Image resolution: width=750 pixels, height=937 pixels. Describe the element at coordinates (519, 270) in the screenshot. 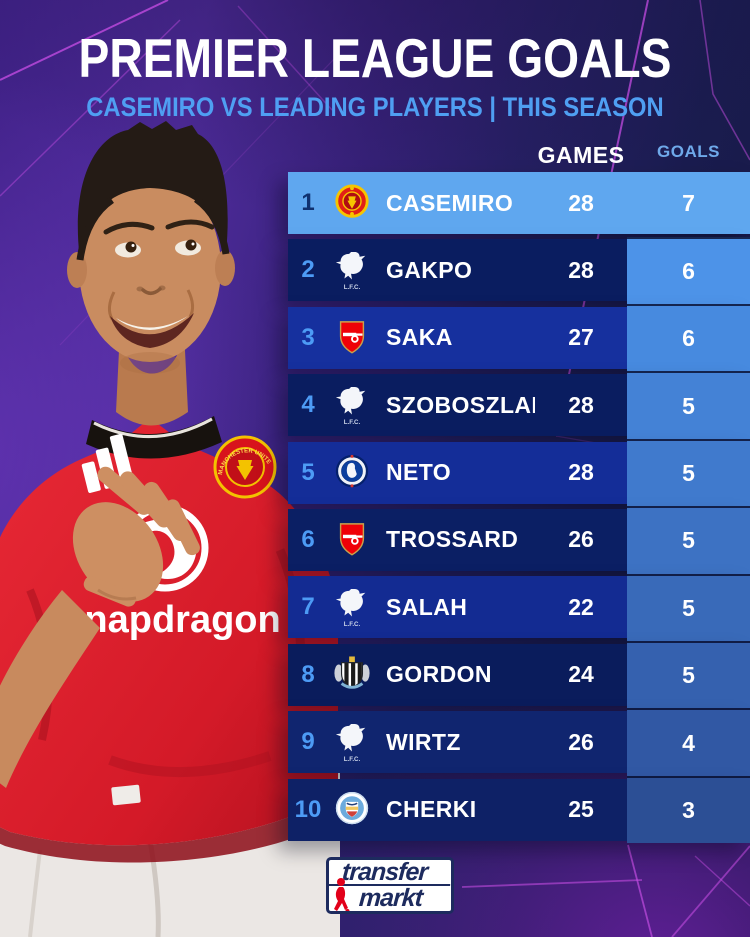

I see `table-row: 2 GAKPO 28 6` at that location.